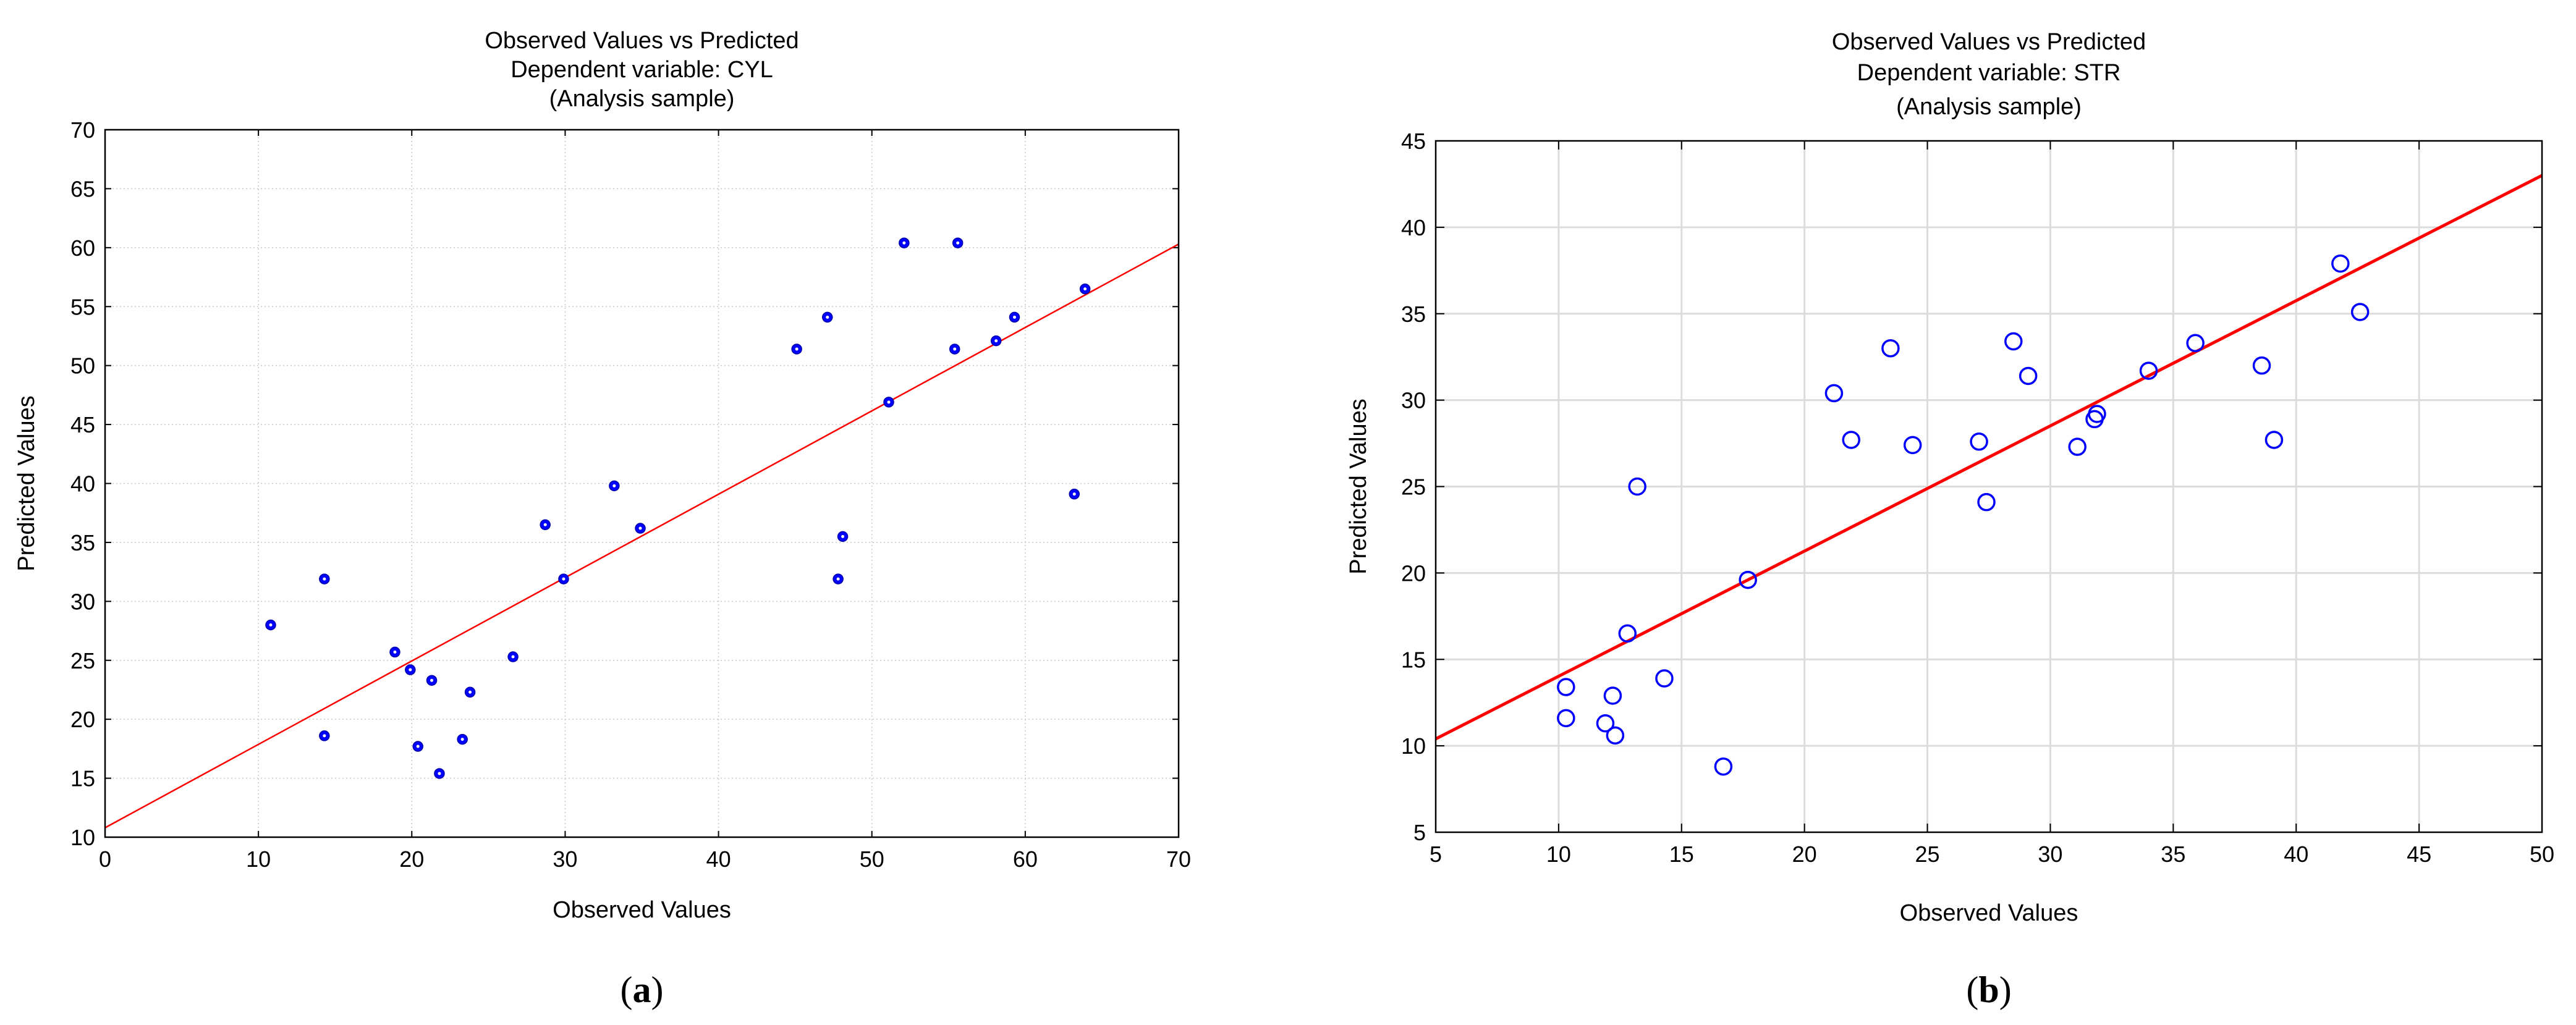 The height and width of the screenshot is (1025, 2576). I want to click on x-tick-label: 0, so click(105, 859).